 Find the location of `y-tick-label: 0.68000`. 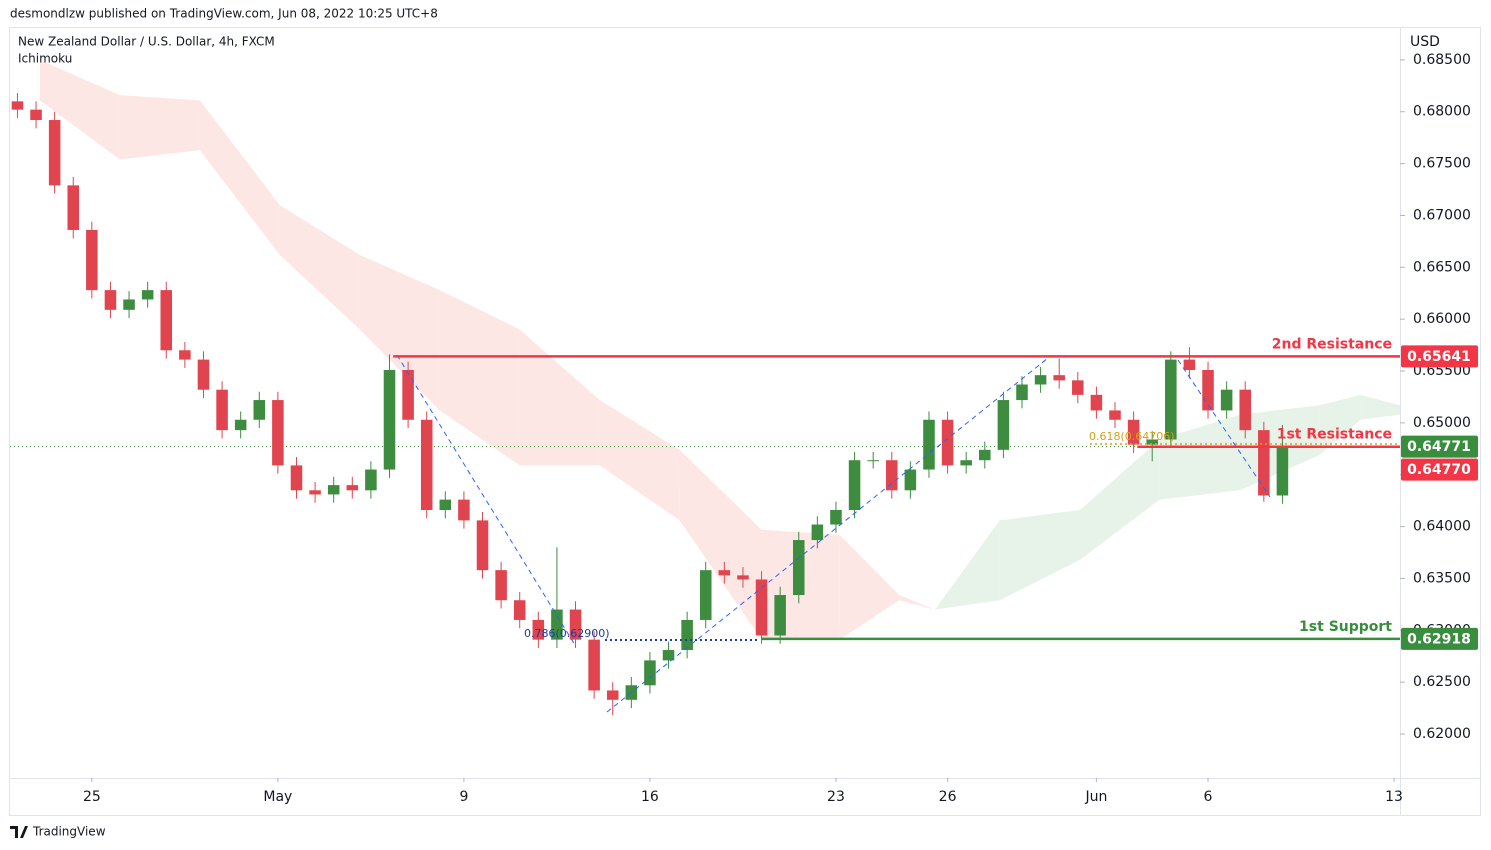

y-tick-label: 0.68000 is located at coordinates (1442, 112).